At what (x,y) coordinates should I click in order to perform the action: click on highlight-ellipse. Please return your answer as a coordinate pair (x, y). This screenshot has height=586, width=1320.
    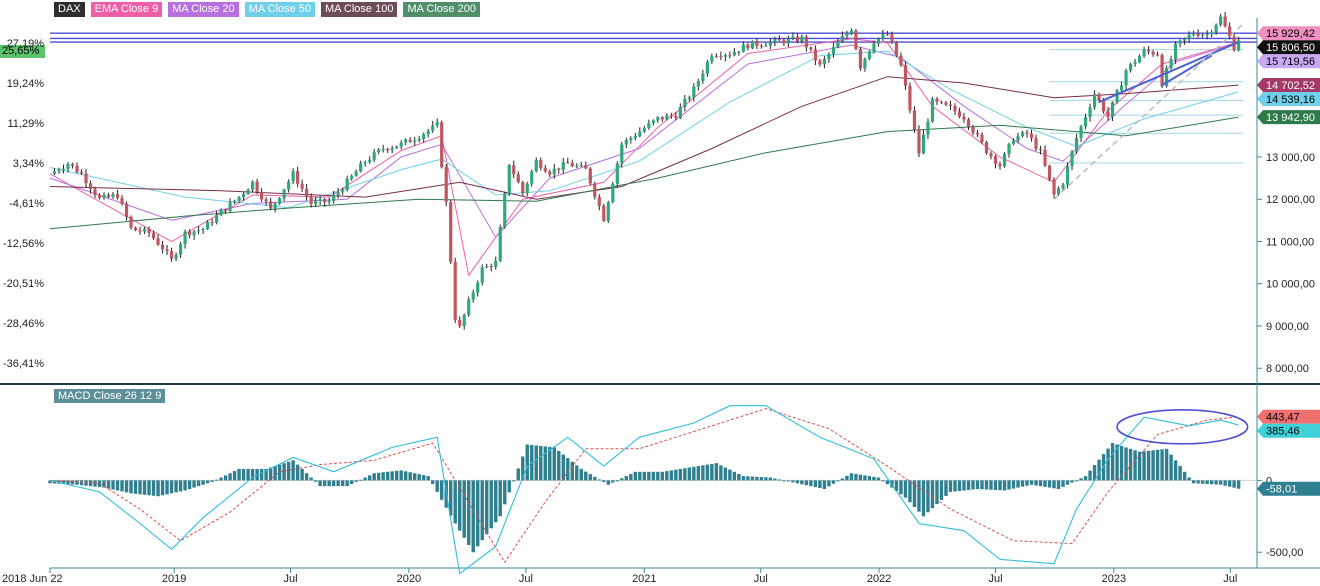
    Looking at the image, I should click on (1182, 427).